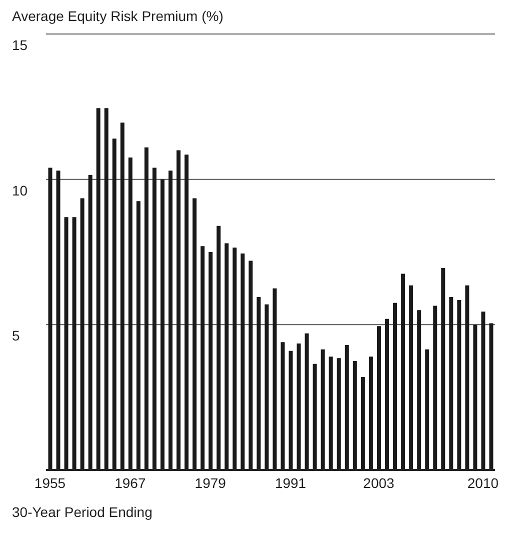  I want to click on y-tick-label: 10, so click(20, 190).